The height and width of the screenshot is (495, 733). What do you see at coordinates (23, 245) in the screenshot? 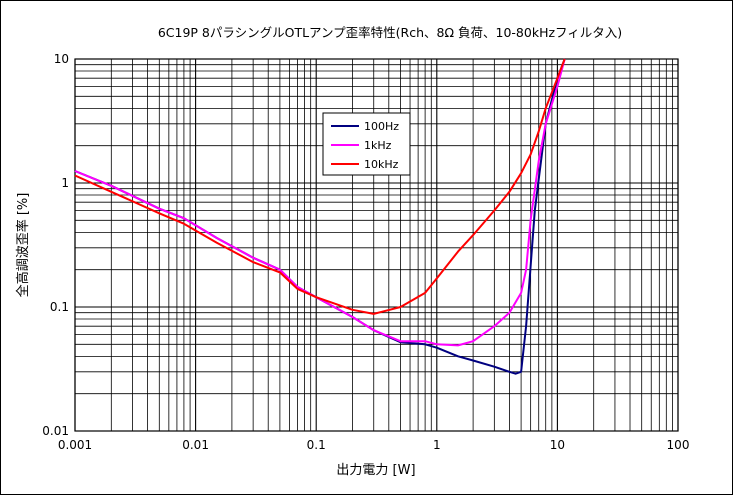
I see `y-axis-label: 全高調波歪率 [%]` at bounding box center [23, 245].